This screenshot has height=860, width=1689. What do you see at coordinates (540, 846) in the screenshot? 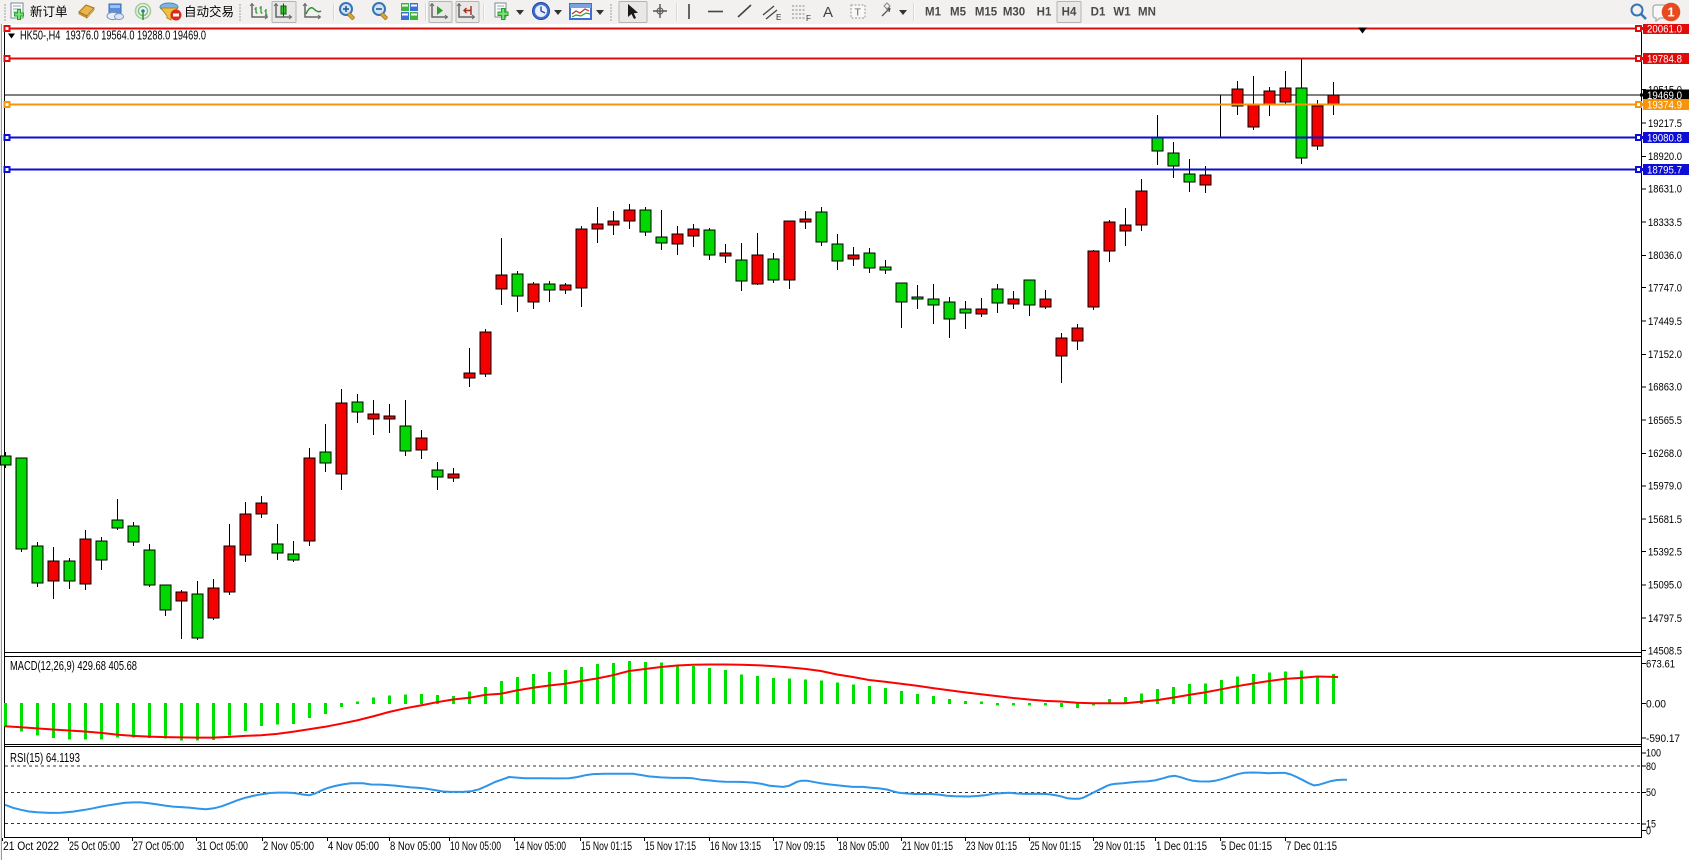
I see `svg-text: 14 Nov 05:00` at bounding box center [540, 846].